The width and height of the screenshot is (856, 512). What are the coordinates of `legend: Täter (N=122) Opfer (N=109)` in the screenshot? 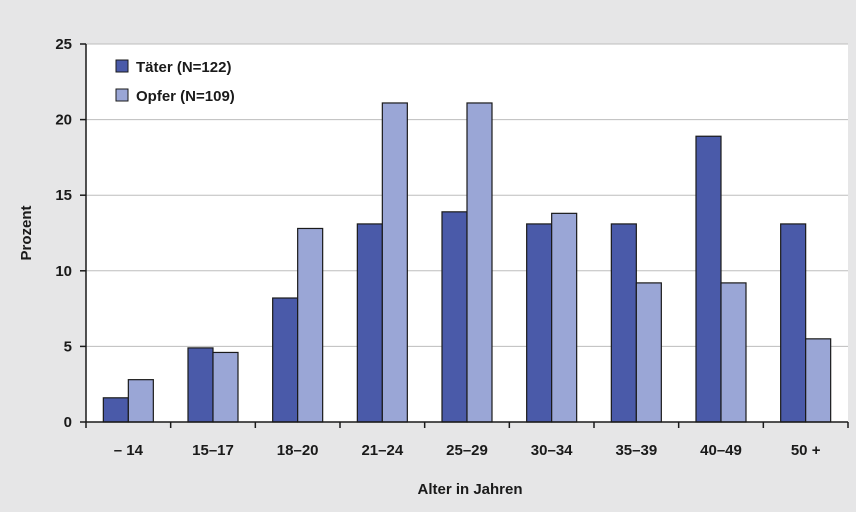 It's located at (175, 82).